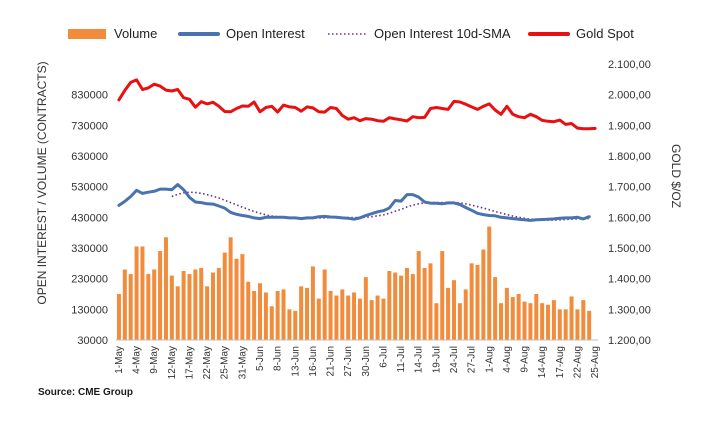  What do you see at coordinates (242, 362) in the screenshot?
I see `x-tick-label: 31-May` at bounding box center [242, 362].